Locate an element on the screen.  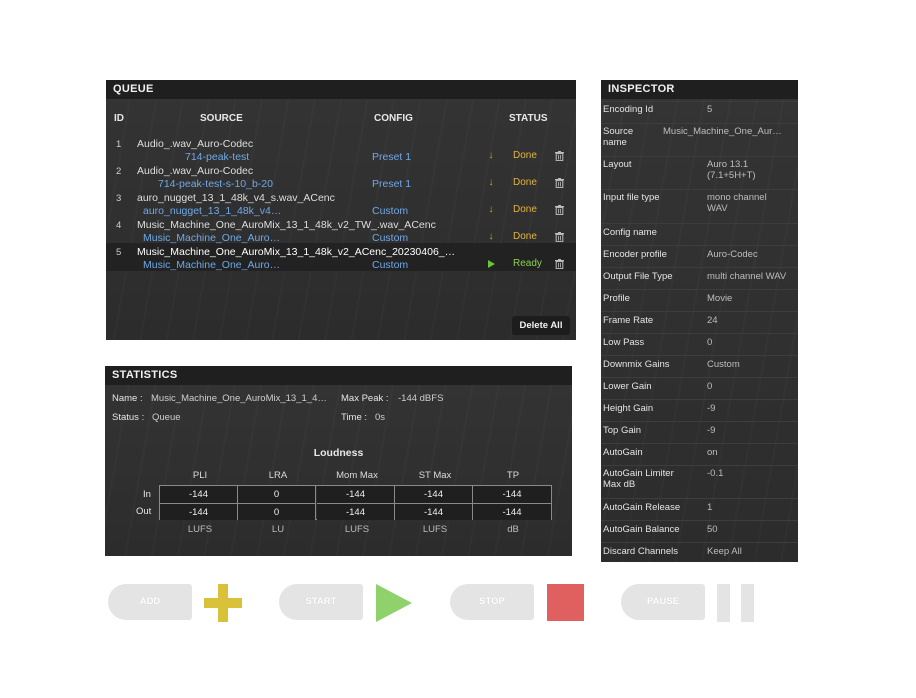
inspector-row-autogain: AutoGain on is located at coordinates (699, 454).